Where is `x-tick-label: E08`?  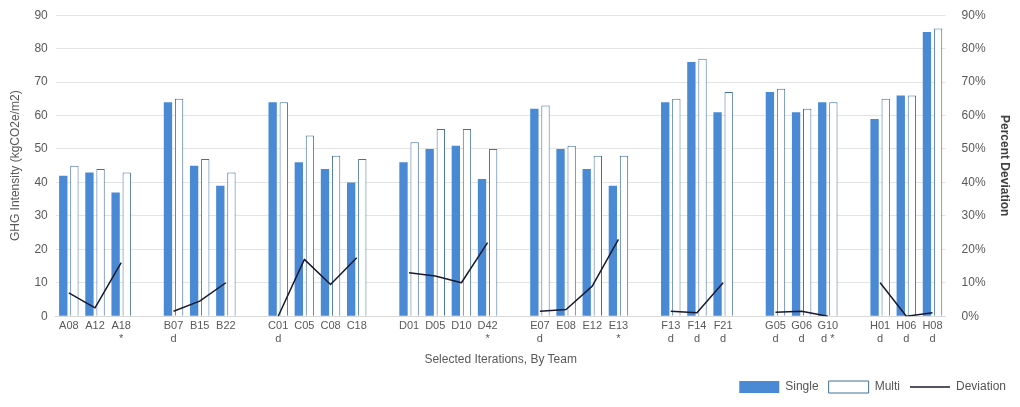
x-tick-label: E08 is located at coordinates (566, 324).